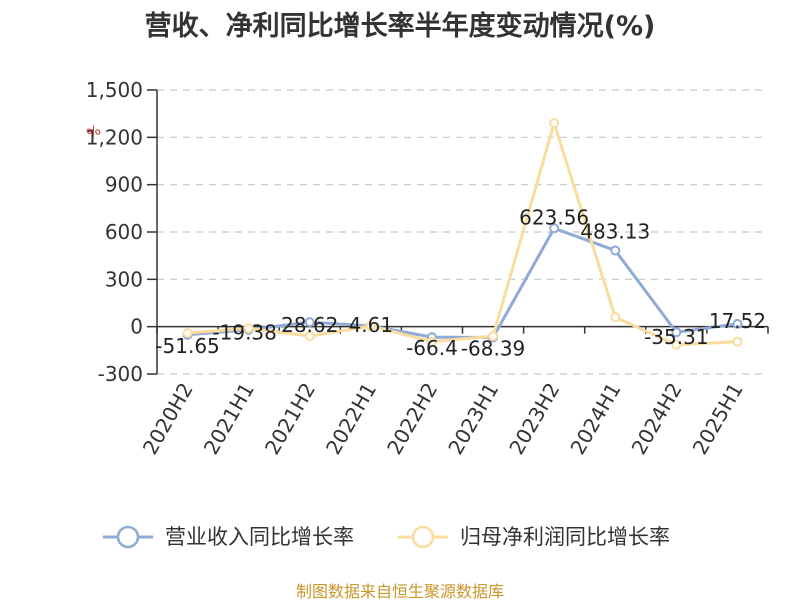 The height and width of the screenshot is (602, 800). I want to click on data-label: -66.4, so click(432, 348).